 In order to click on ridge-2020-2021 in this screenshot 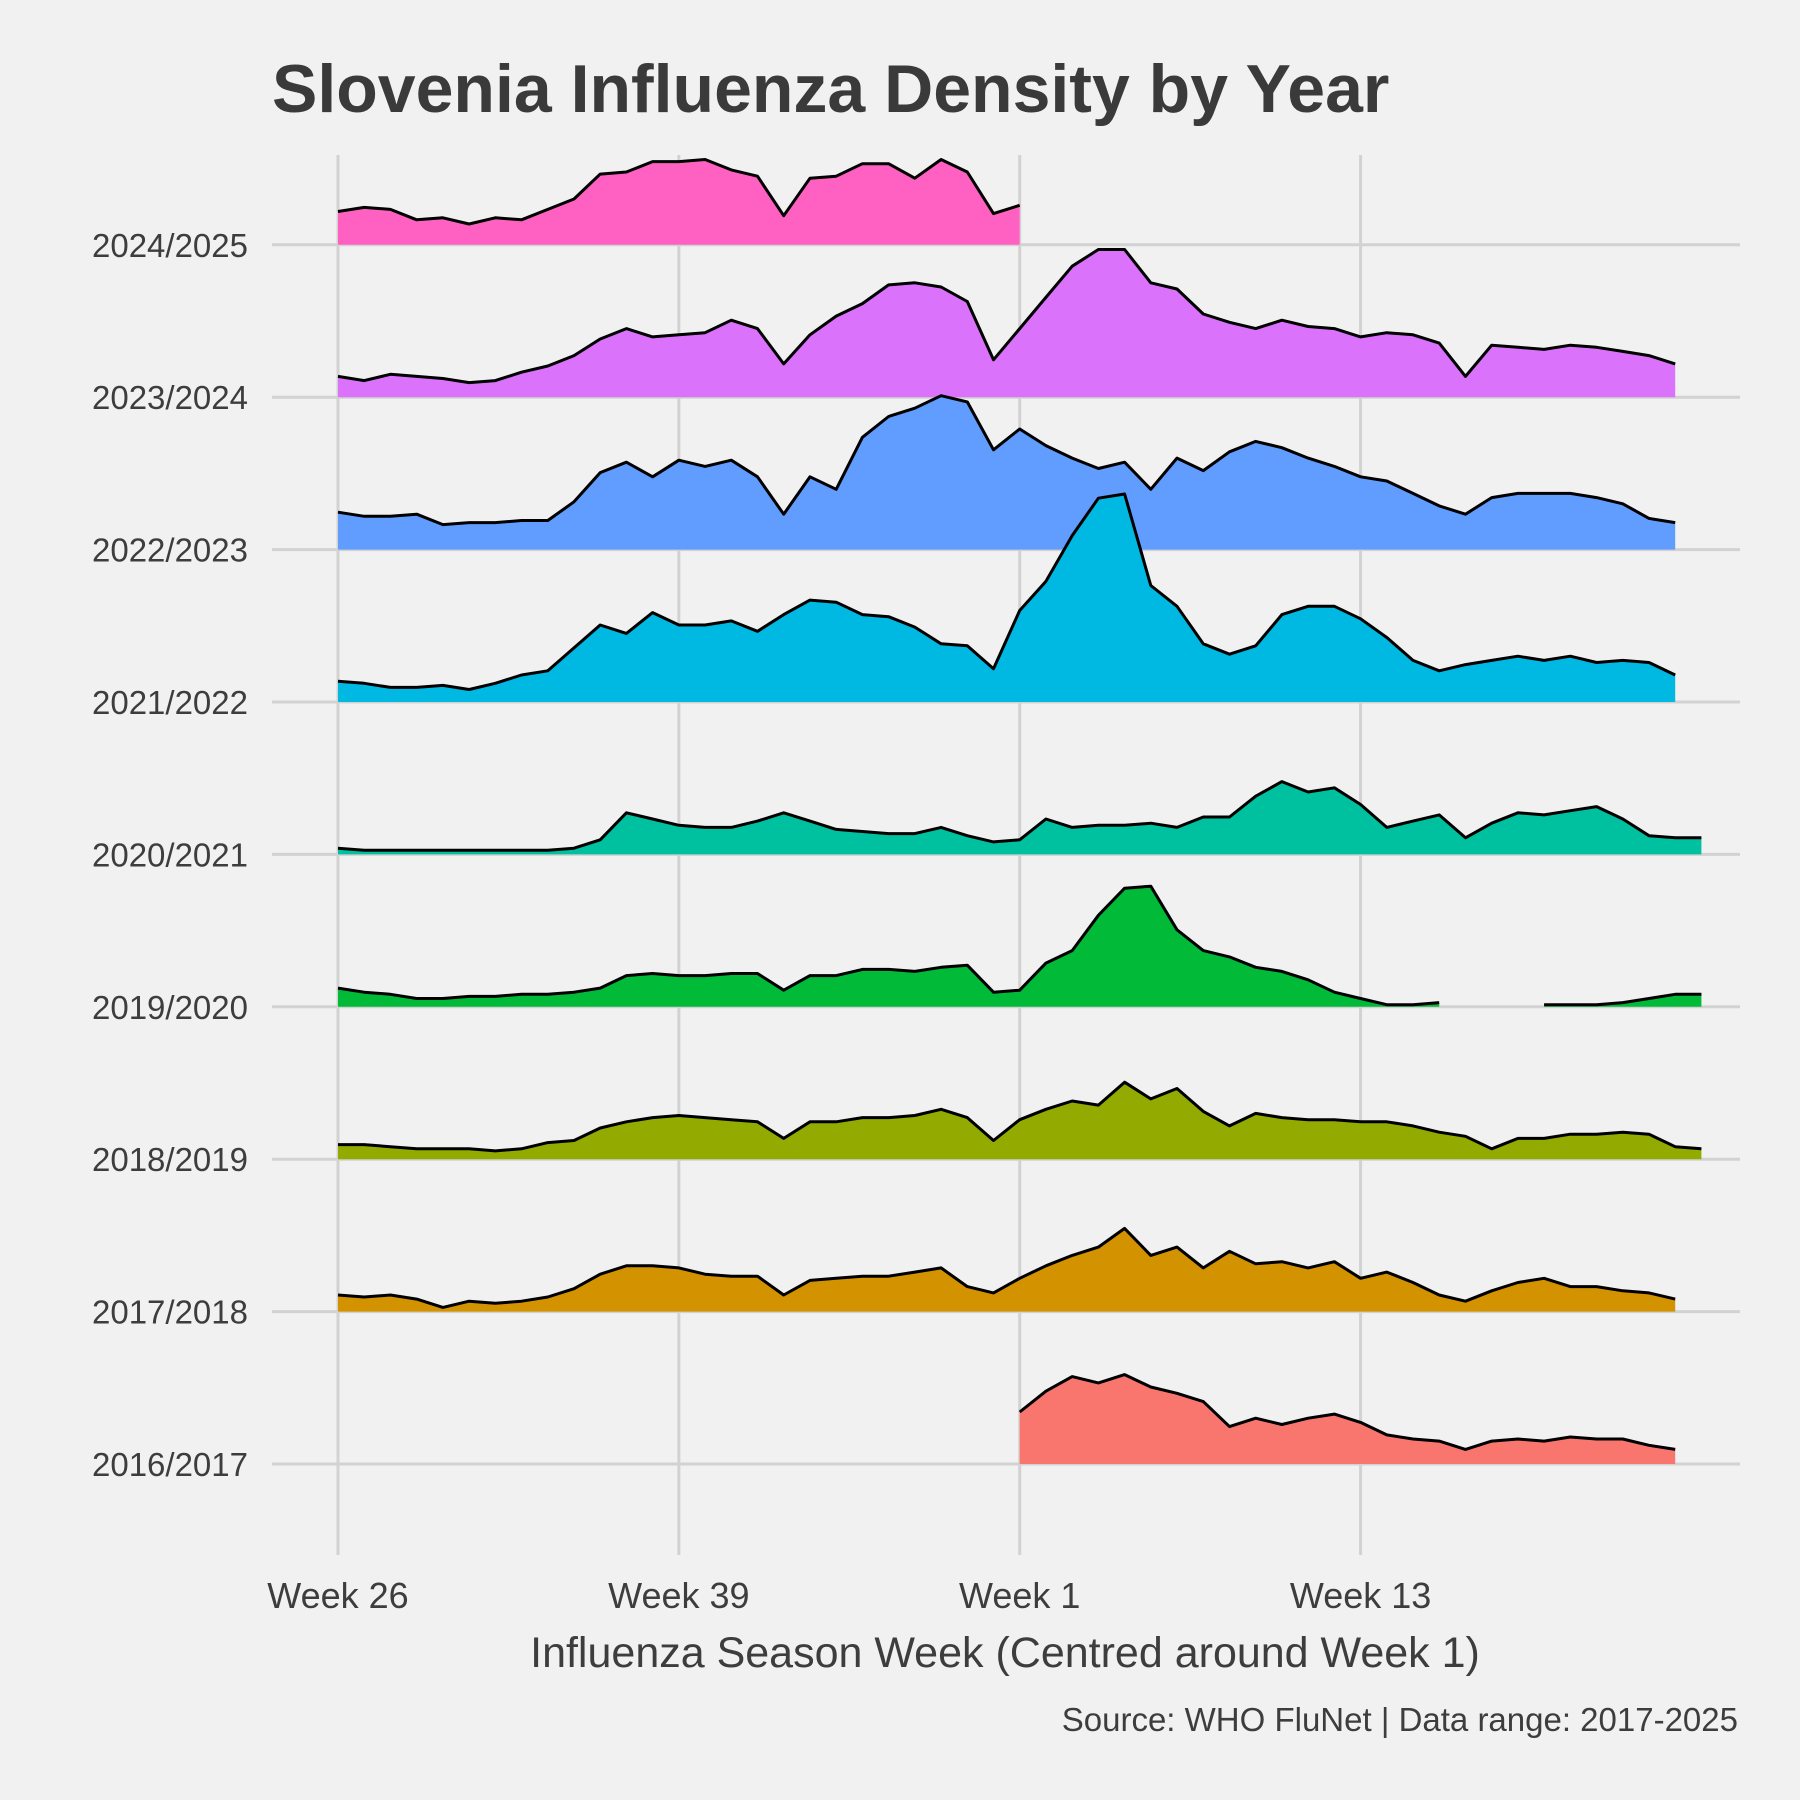, I will do `click(1019, 817)`.